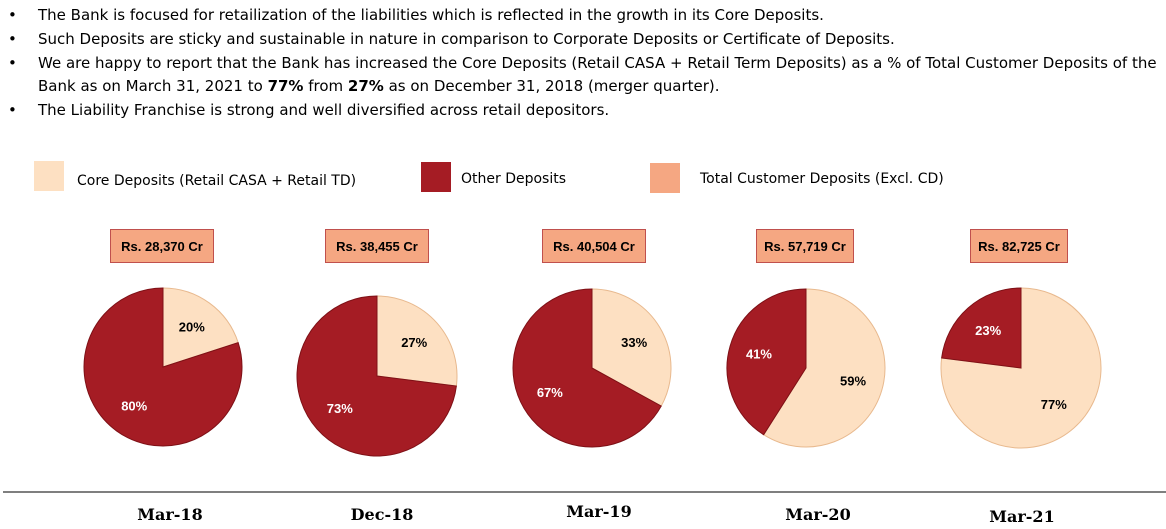 The width and height of the screenshot is (1166, 529). What do you see at coordinates (594, 246) in the screenshot?
I see `total-box: Rs. 40,504 Cr` at bounding box center [594, 246].